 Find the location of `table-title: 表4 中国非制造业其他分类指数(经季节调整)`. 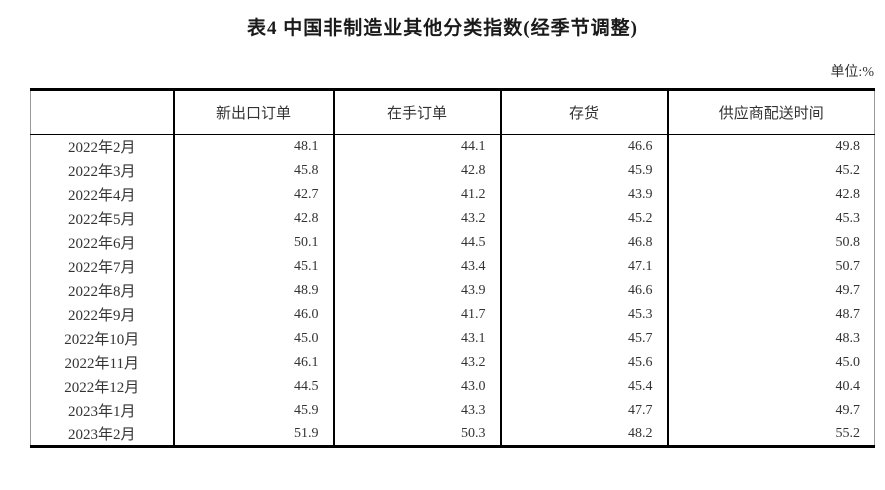

table-title: 表4 中国非制造业其他分类指数(经季节调整) is located at coordinates (442, 28).